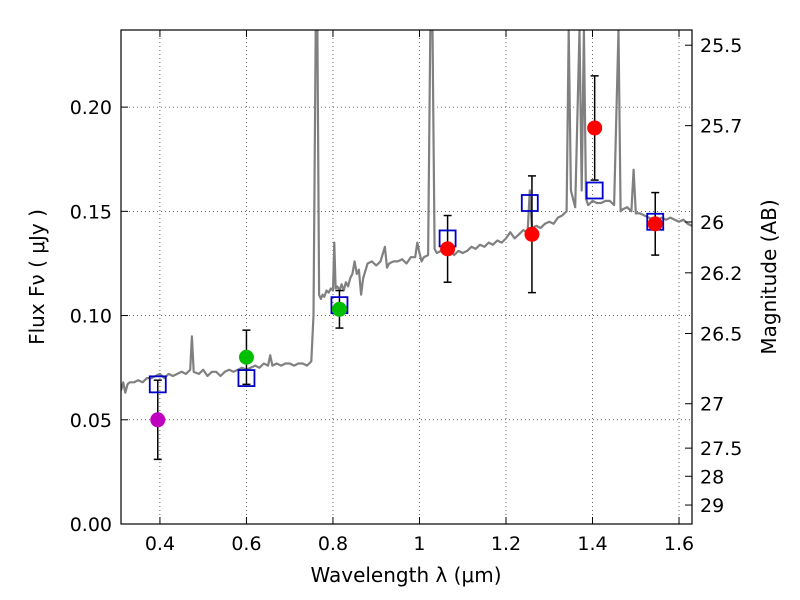  Describe the element at coordinates (712, 223) in the screenshot. I see `y2-tick-label: 26` at that location.